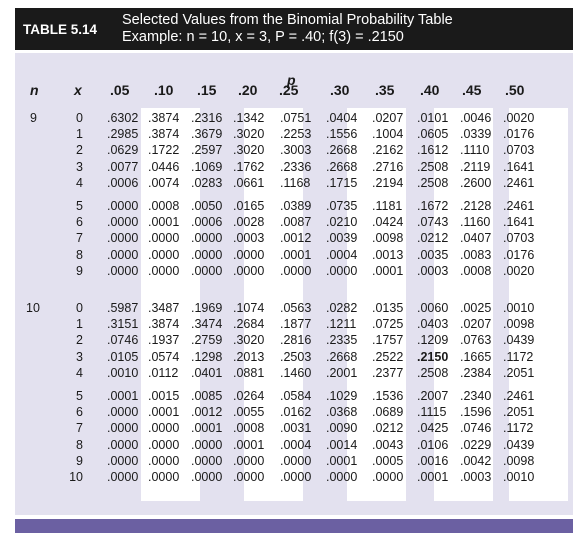 The image size is (579, 537). What do you see at coordinates (164, 340) in the screenshot?
I see `probability-cell: .1937` at bounding box center [164, 340].